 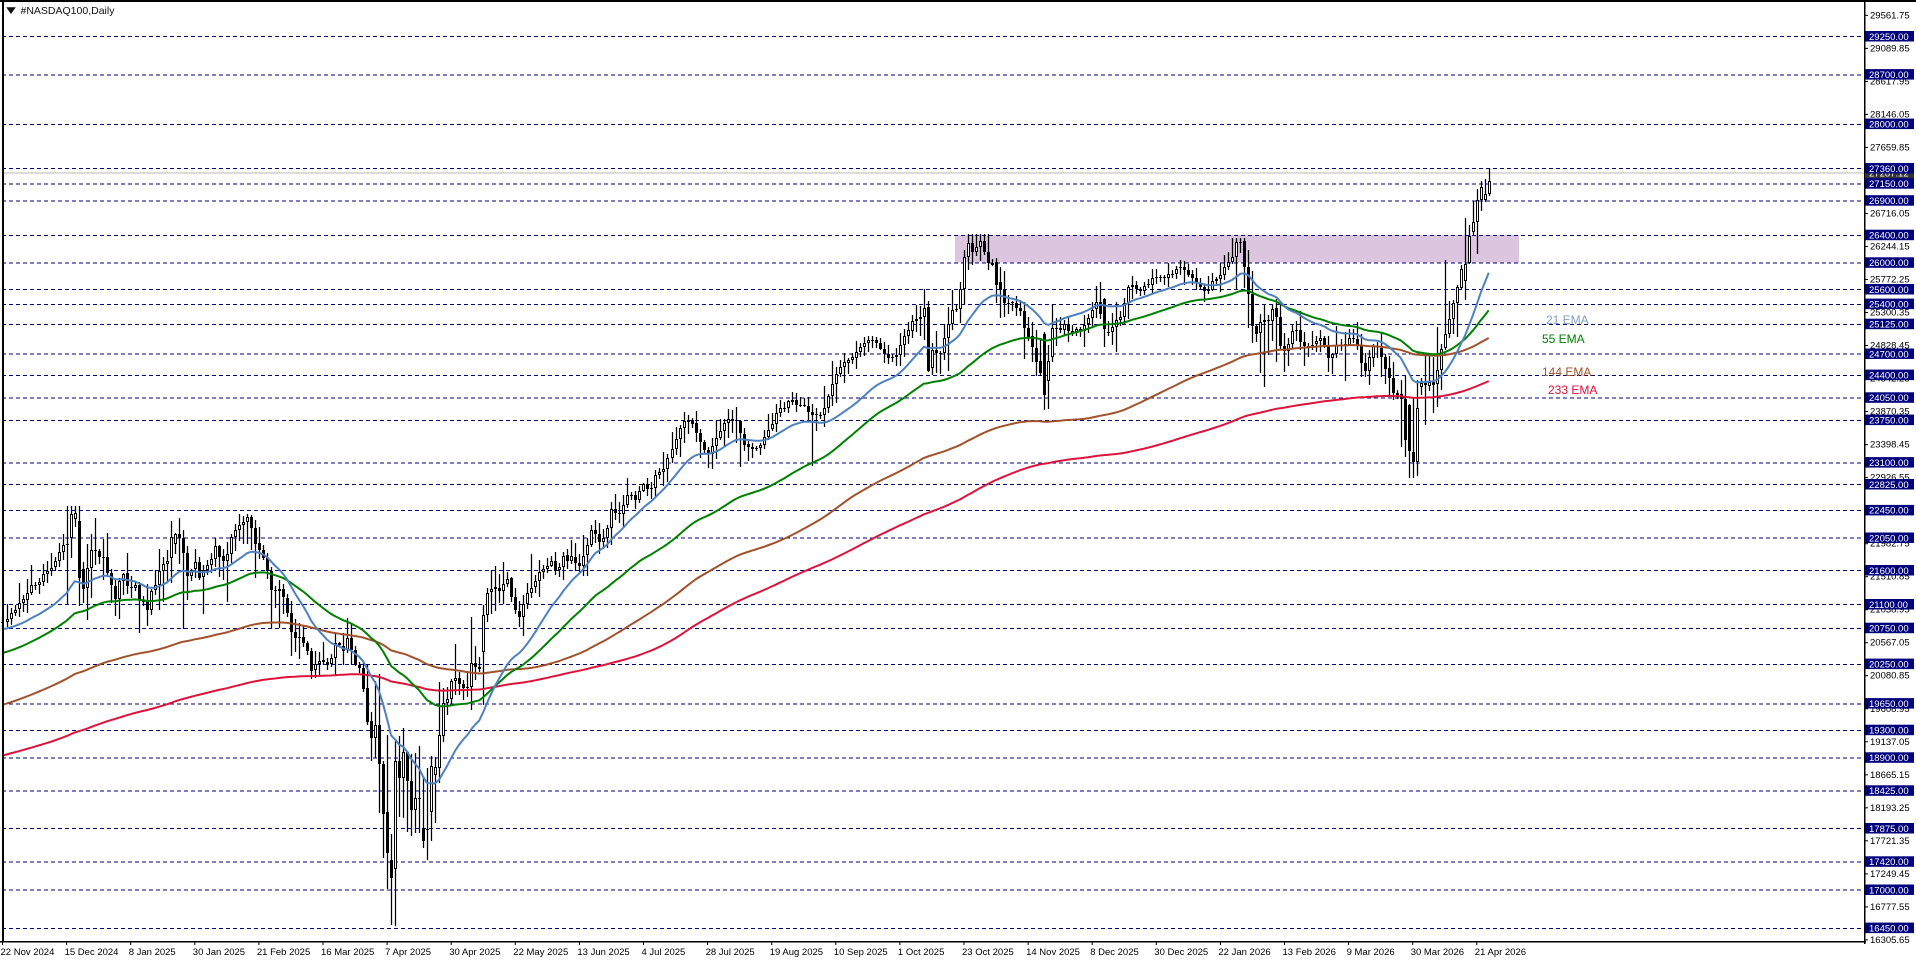 I want to click on svg-text: 21510.85, so click(x=1890, y=577).